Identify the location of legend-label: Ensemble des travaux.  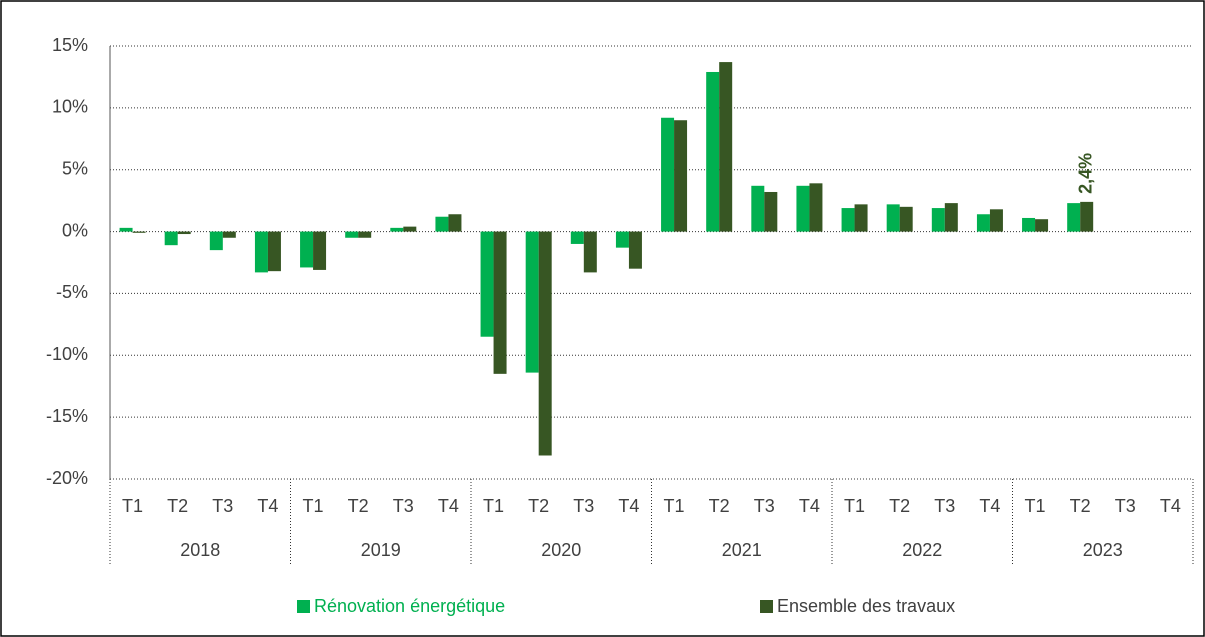
(866, 606).